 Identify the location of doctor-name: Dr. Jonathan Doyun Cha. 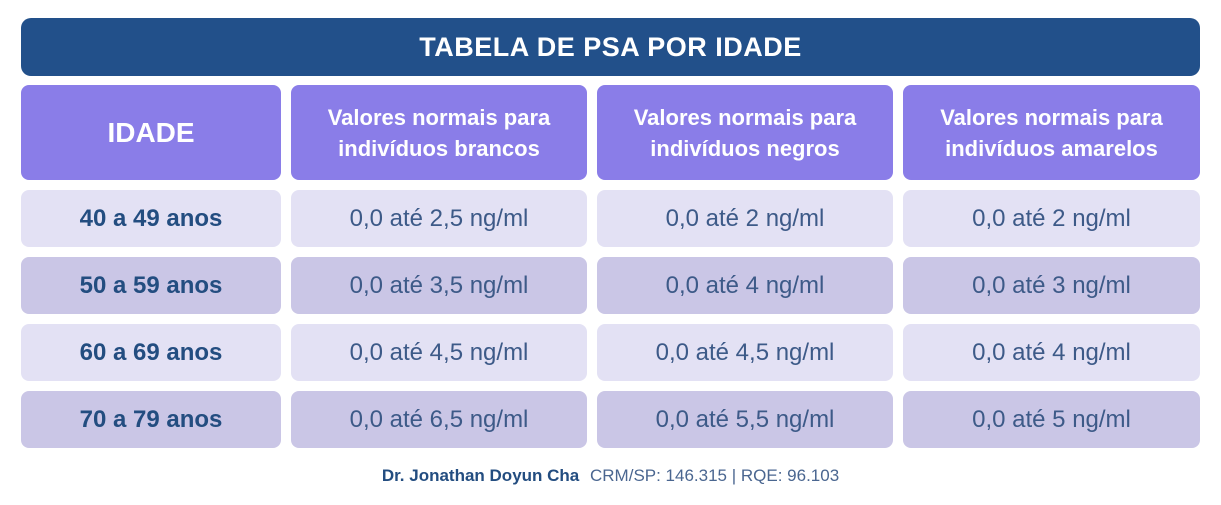
(480, 475).